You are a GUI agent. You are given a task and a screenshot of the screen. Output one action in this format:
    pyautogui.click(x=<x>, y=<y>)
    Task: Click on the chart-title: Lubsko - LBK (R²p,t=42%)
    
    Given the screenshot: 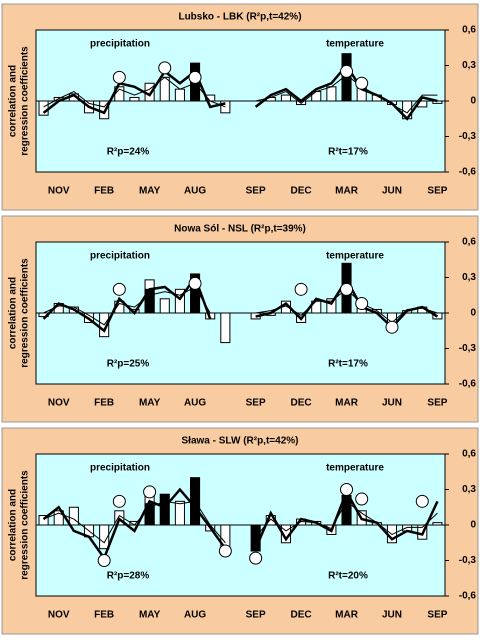 What is the action you would take?
    pyautogui.click(x=239, y=17)
    